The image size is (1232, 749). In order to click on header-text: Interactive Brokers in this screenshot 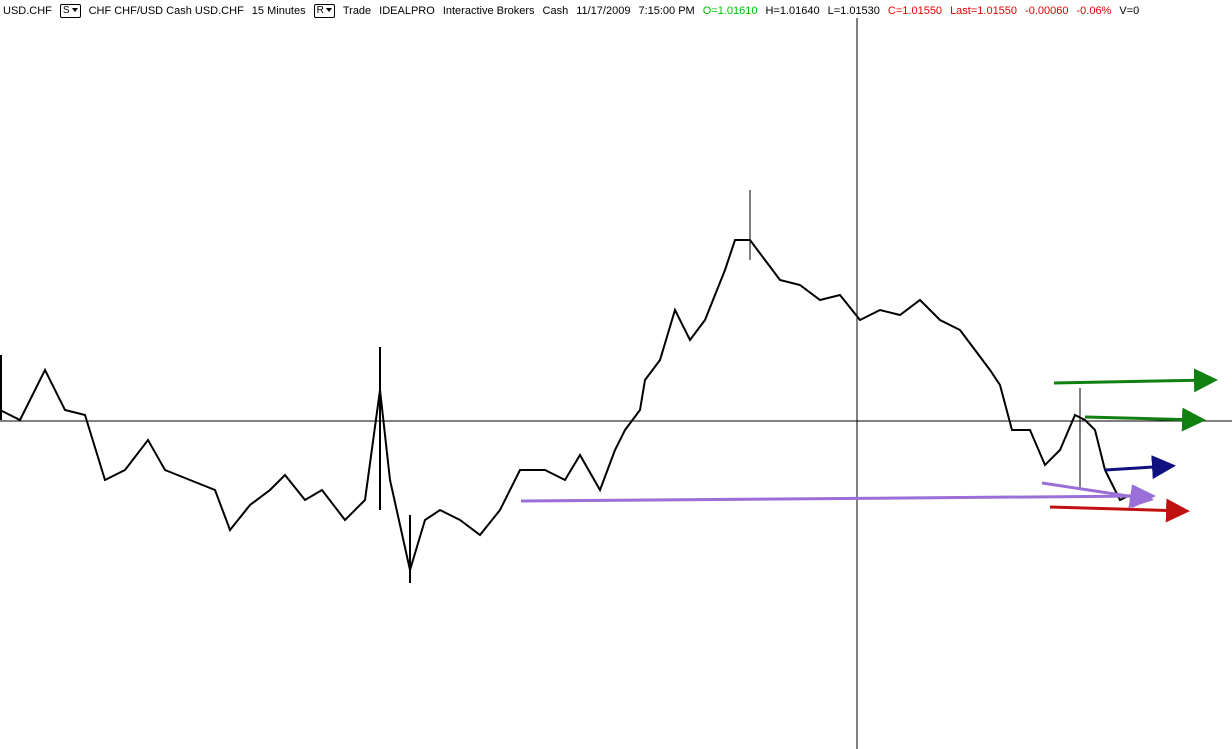, I will do `click(488, 11)`.